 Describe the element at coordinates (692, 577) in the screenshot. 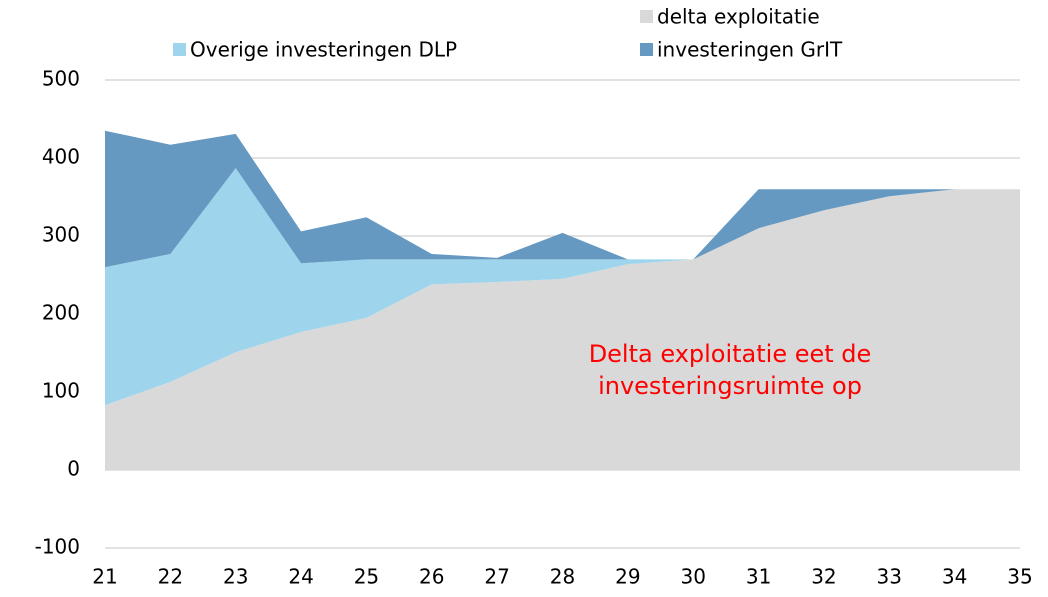

I see `x-tick-label: 30` at that location.